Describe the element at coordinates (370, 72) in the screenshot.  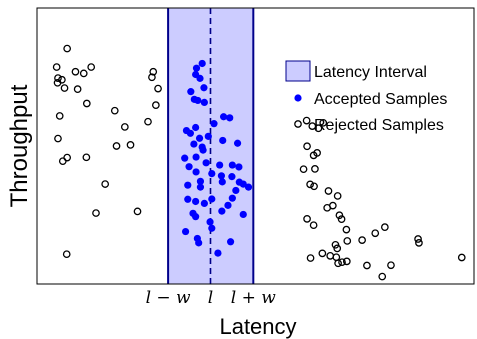
I see `legend-label-latency-interval: Latency Interval` at that location.